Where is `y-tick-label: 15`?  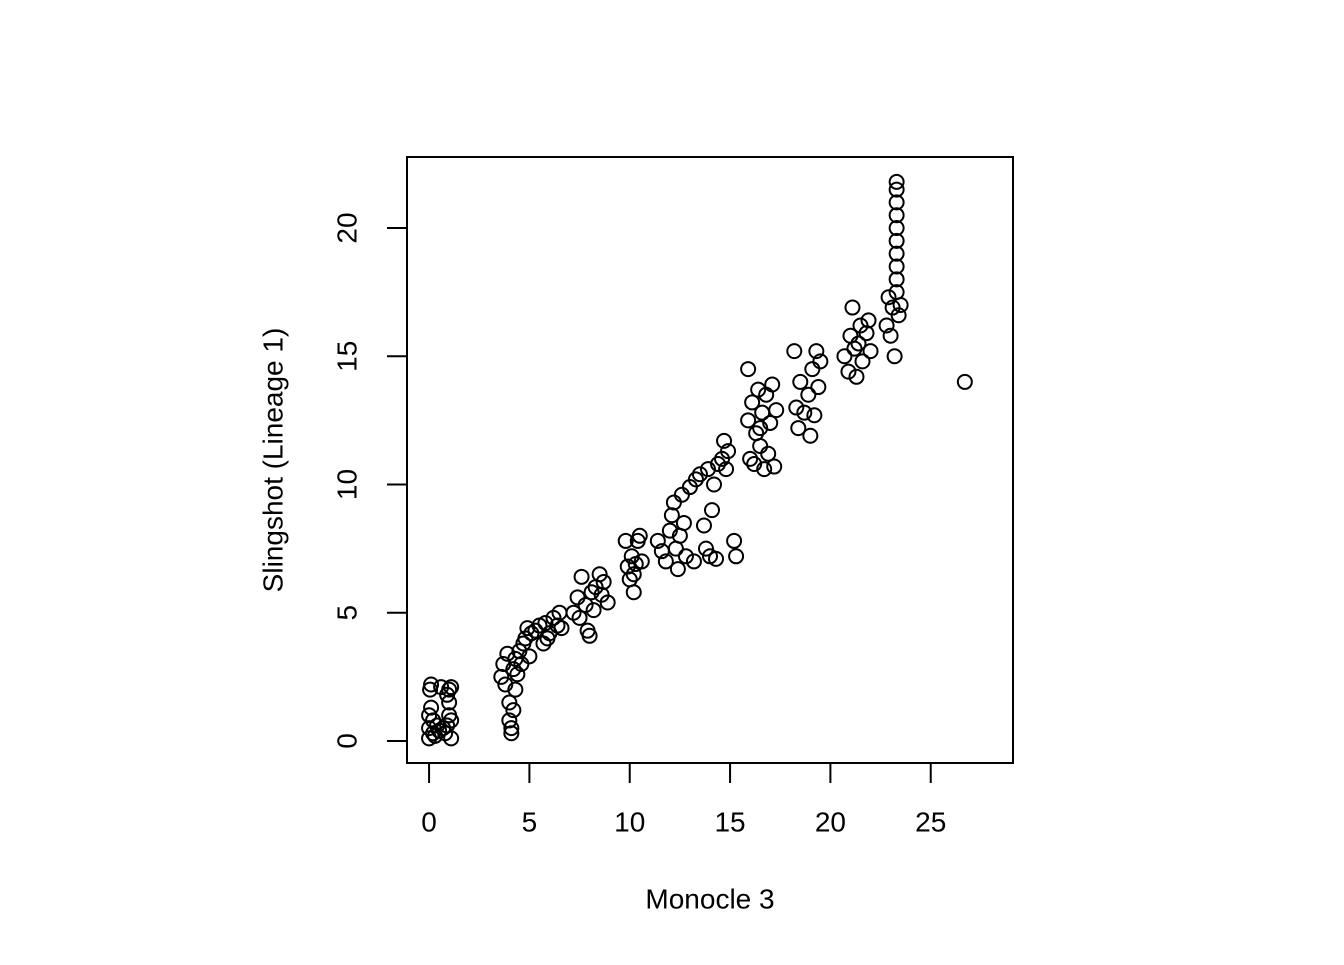
y-tick-label: 15 is located at coordinates (346, 356).